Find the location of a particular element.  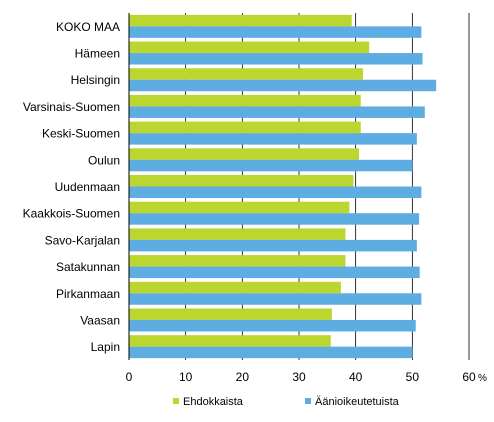

category-label: Lapin is located at coordinates (105, 347).